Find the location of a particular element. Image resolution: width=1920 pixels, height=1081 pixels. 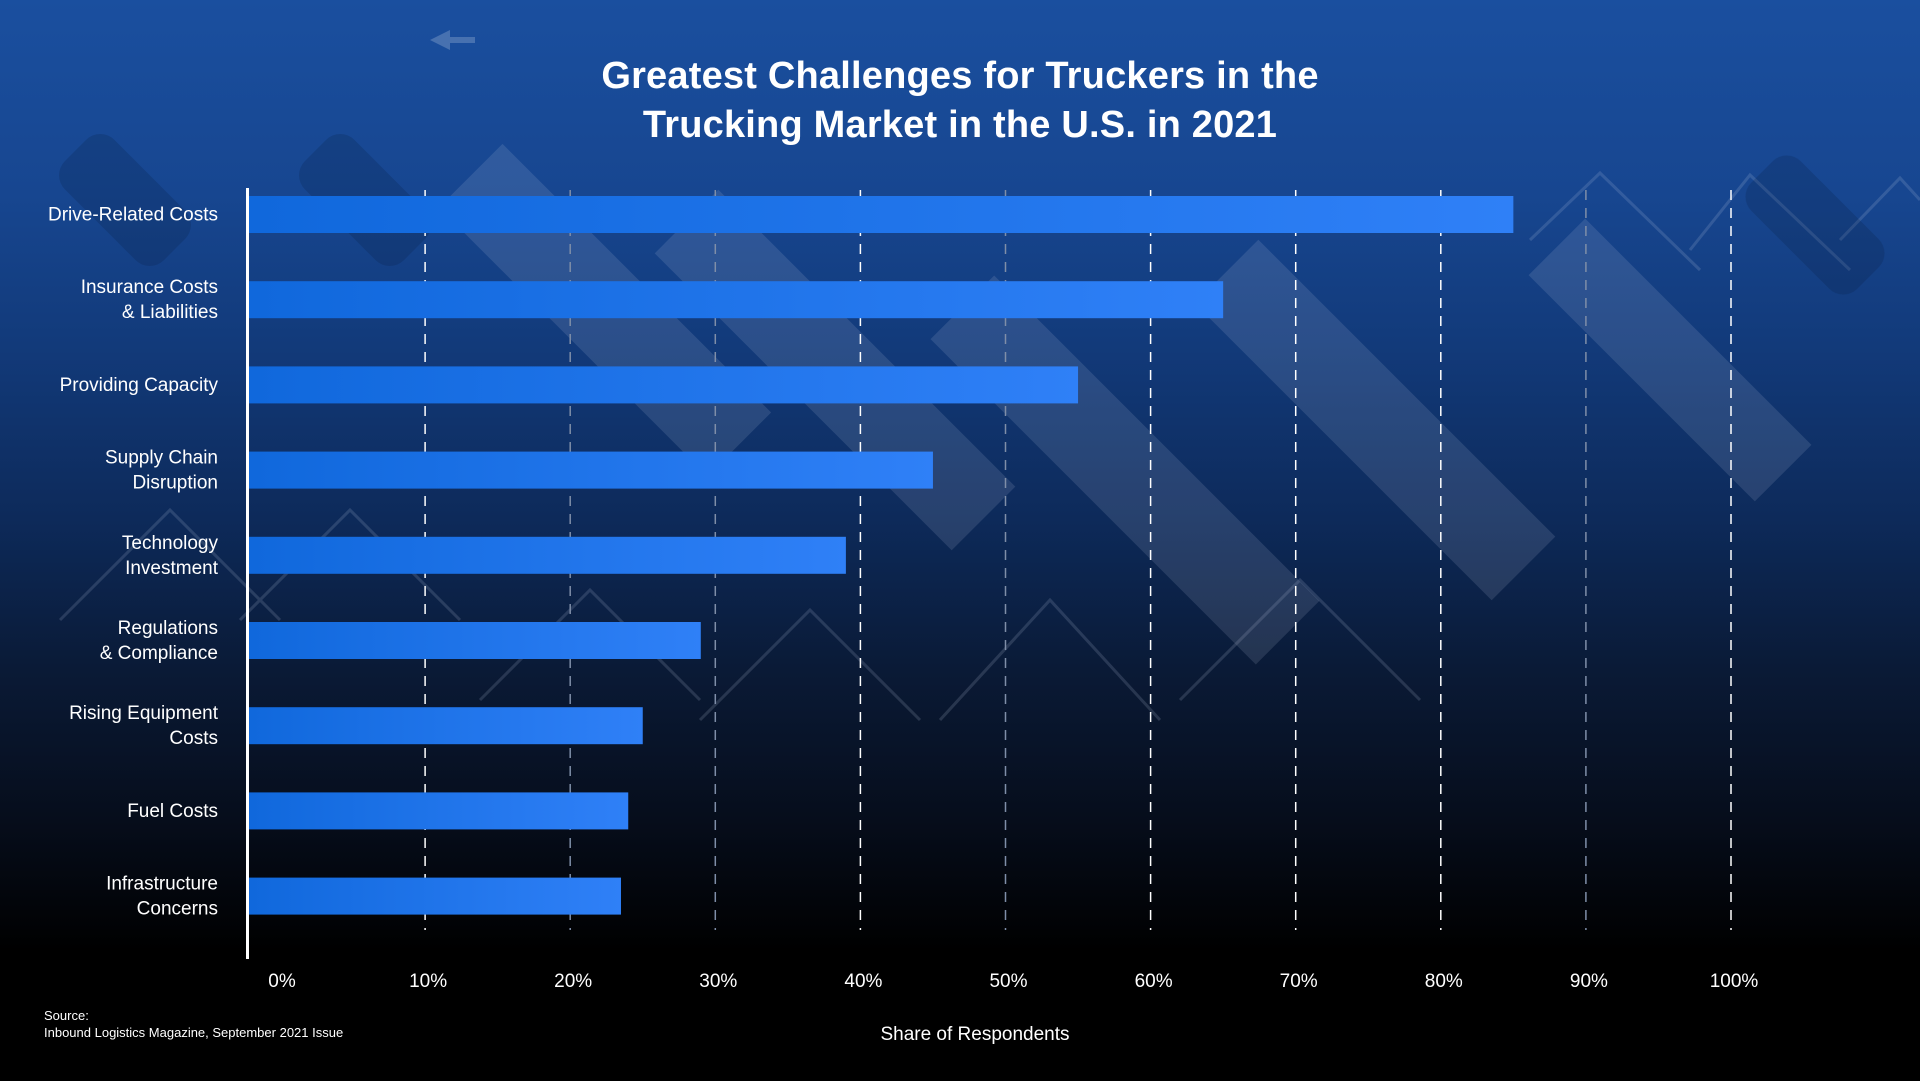

source-label: Source: is located at coordinates (66, 1015).